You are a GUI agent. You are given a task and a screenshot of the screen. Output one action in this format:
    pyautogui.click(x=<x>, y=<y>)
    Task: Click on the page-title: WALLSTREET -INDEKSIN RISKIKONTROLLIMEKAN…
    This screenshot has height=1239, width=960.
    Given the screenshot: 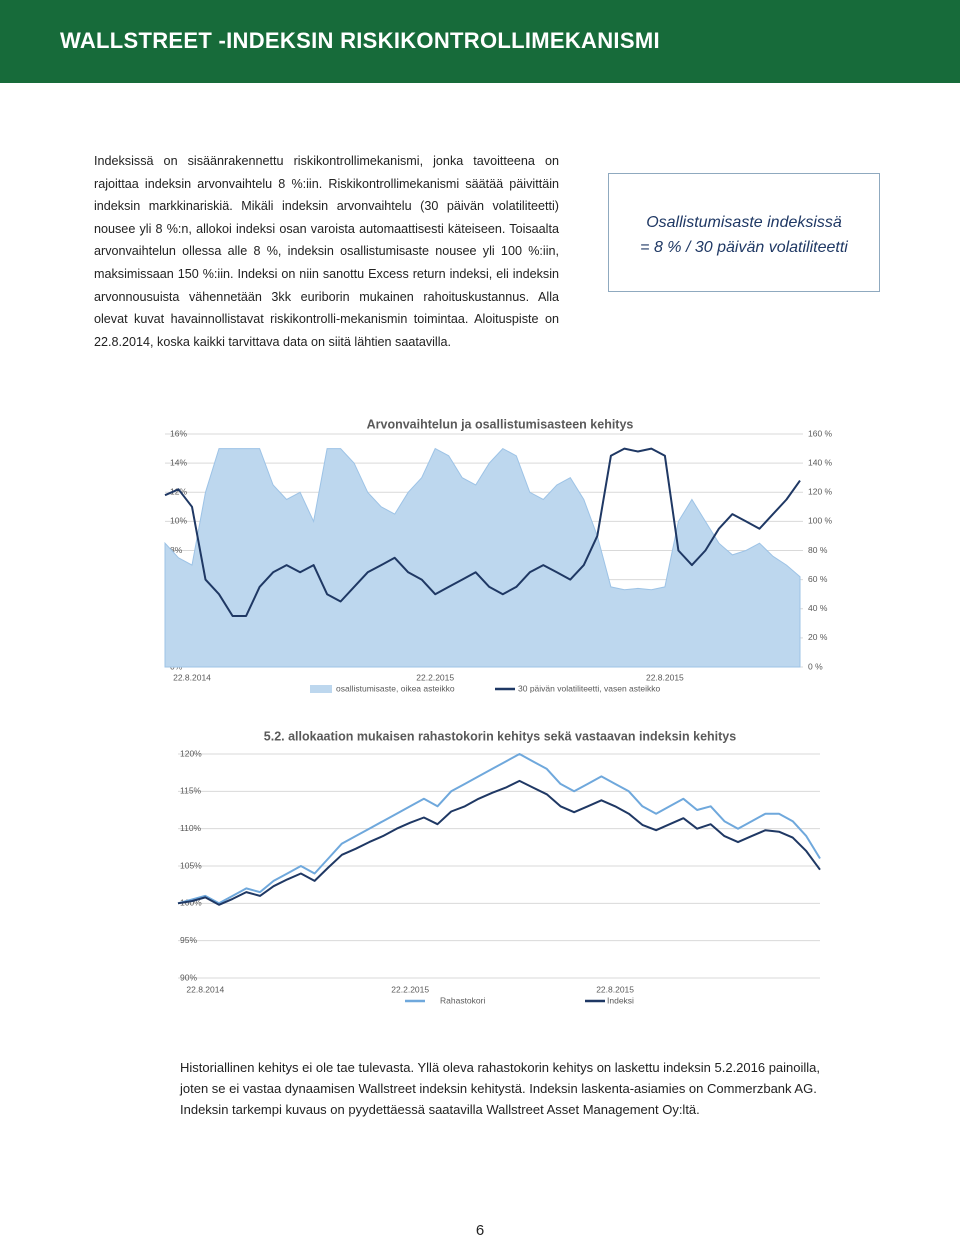 What is the action you would take?
    pyautogui.click(x=360, y=40)
    